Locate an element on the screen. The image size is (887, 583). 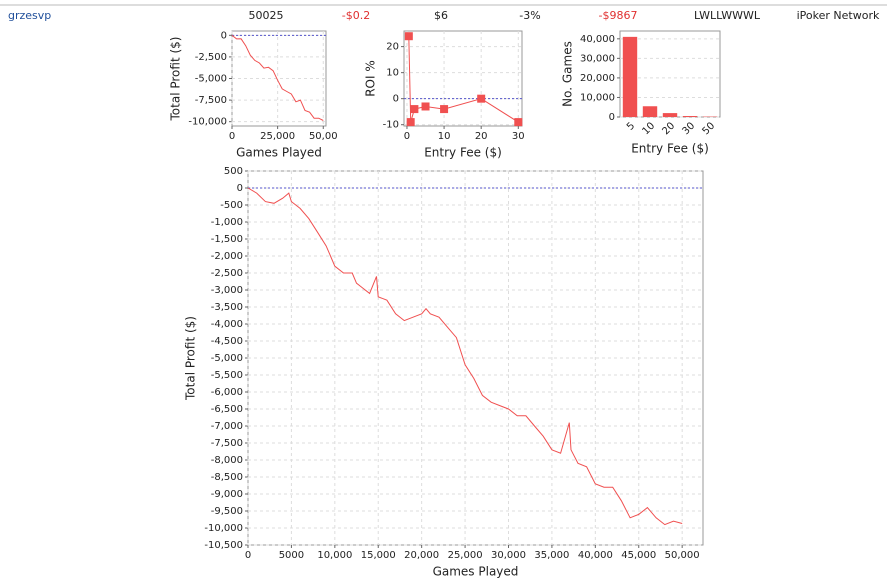
x-tick-label: 10,000 is located at coordinates (334, 555).